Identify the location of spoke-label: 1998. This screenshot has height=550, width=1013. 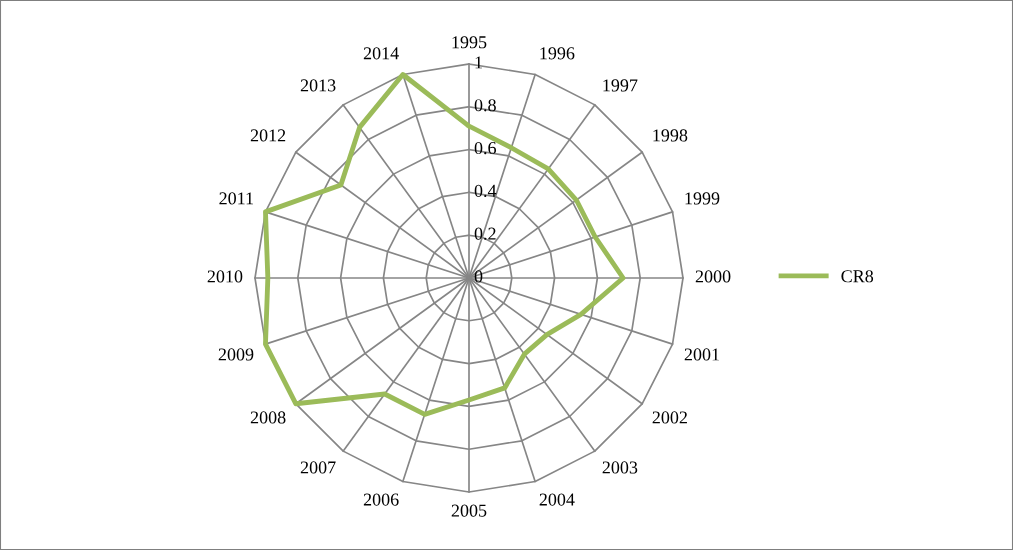
(670, 135).